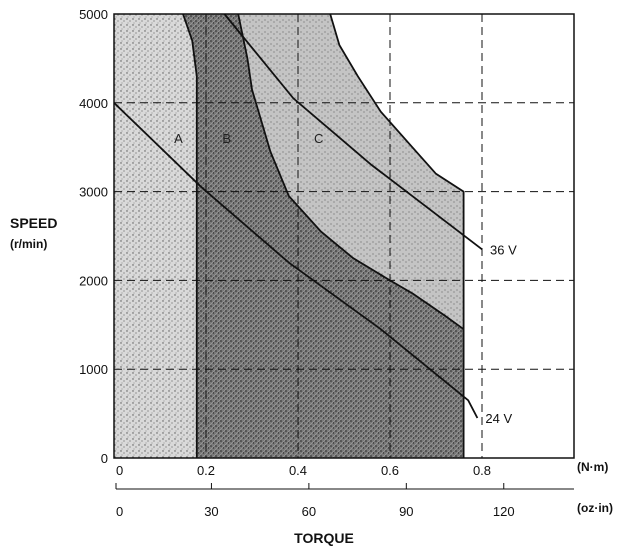 This screenshot has height=552, width=622. I want to click on x-tick-label-nm: 0.2, so click(206, 470).